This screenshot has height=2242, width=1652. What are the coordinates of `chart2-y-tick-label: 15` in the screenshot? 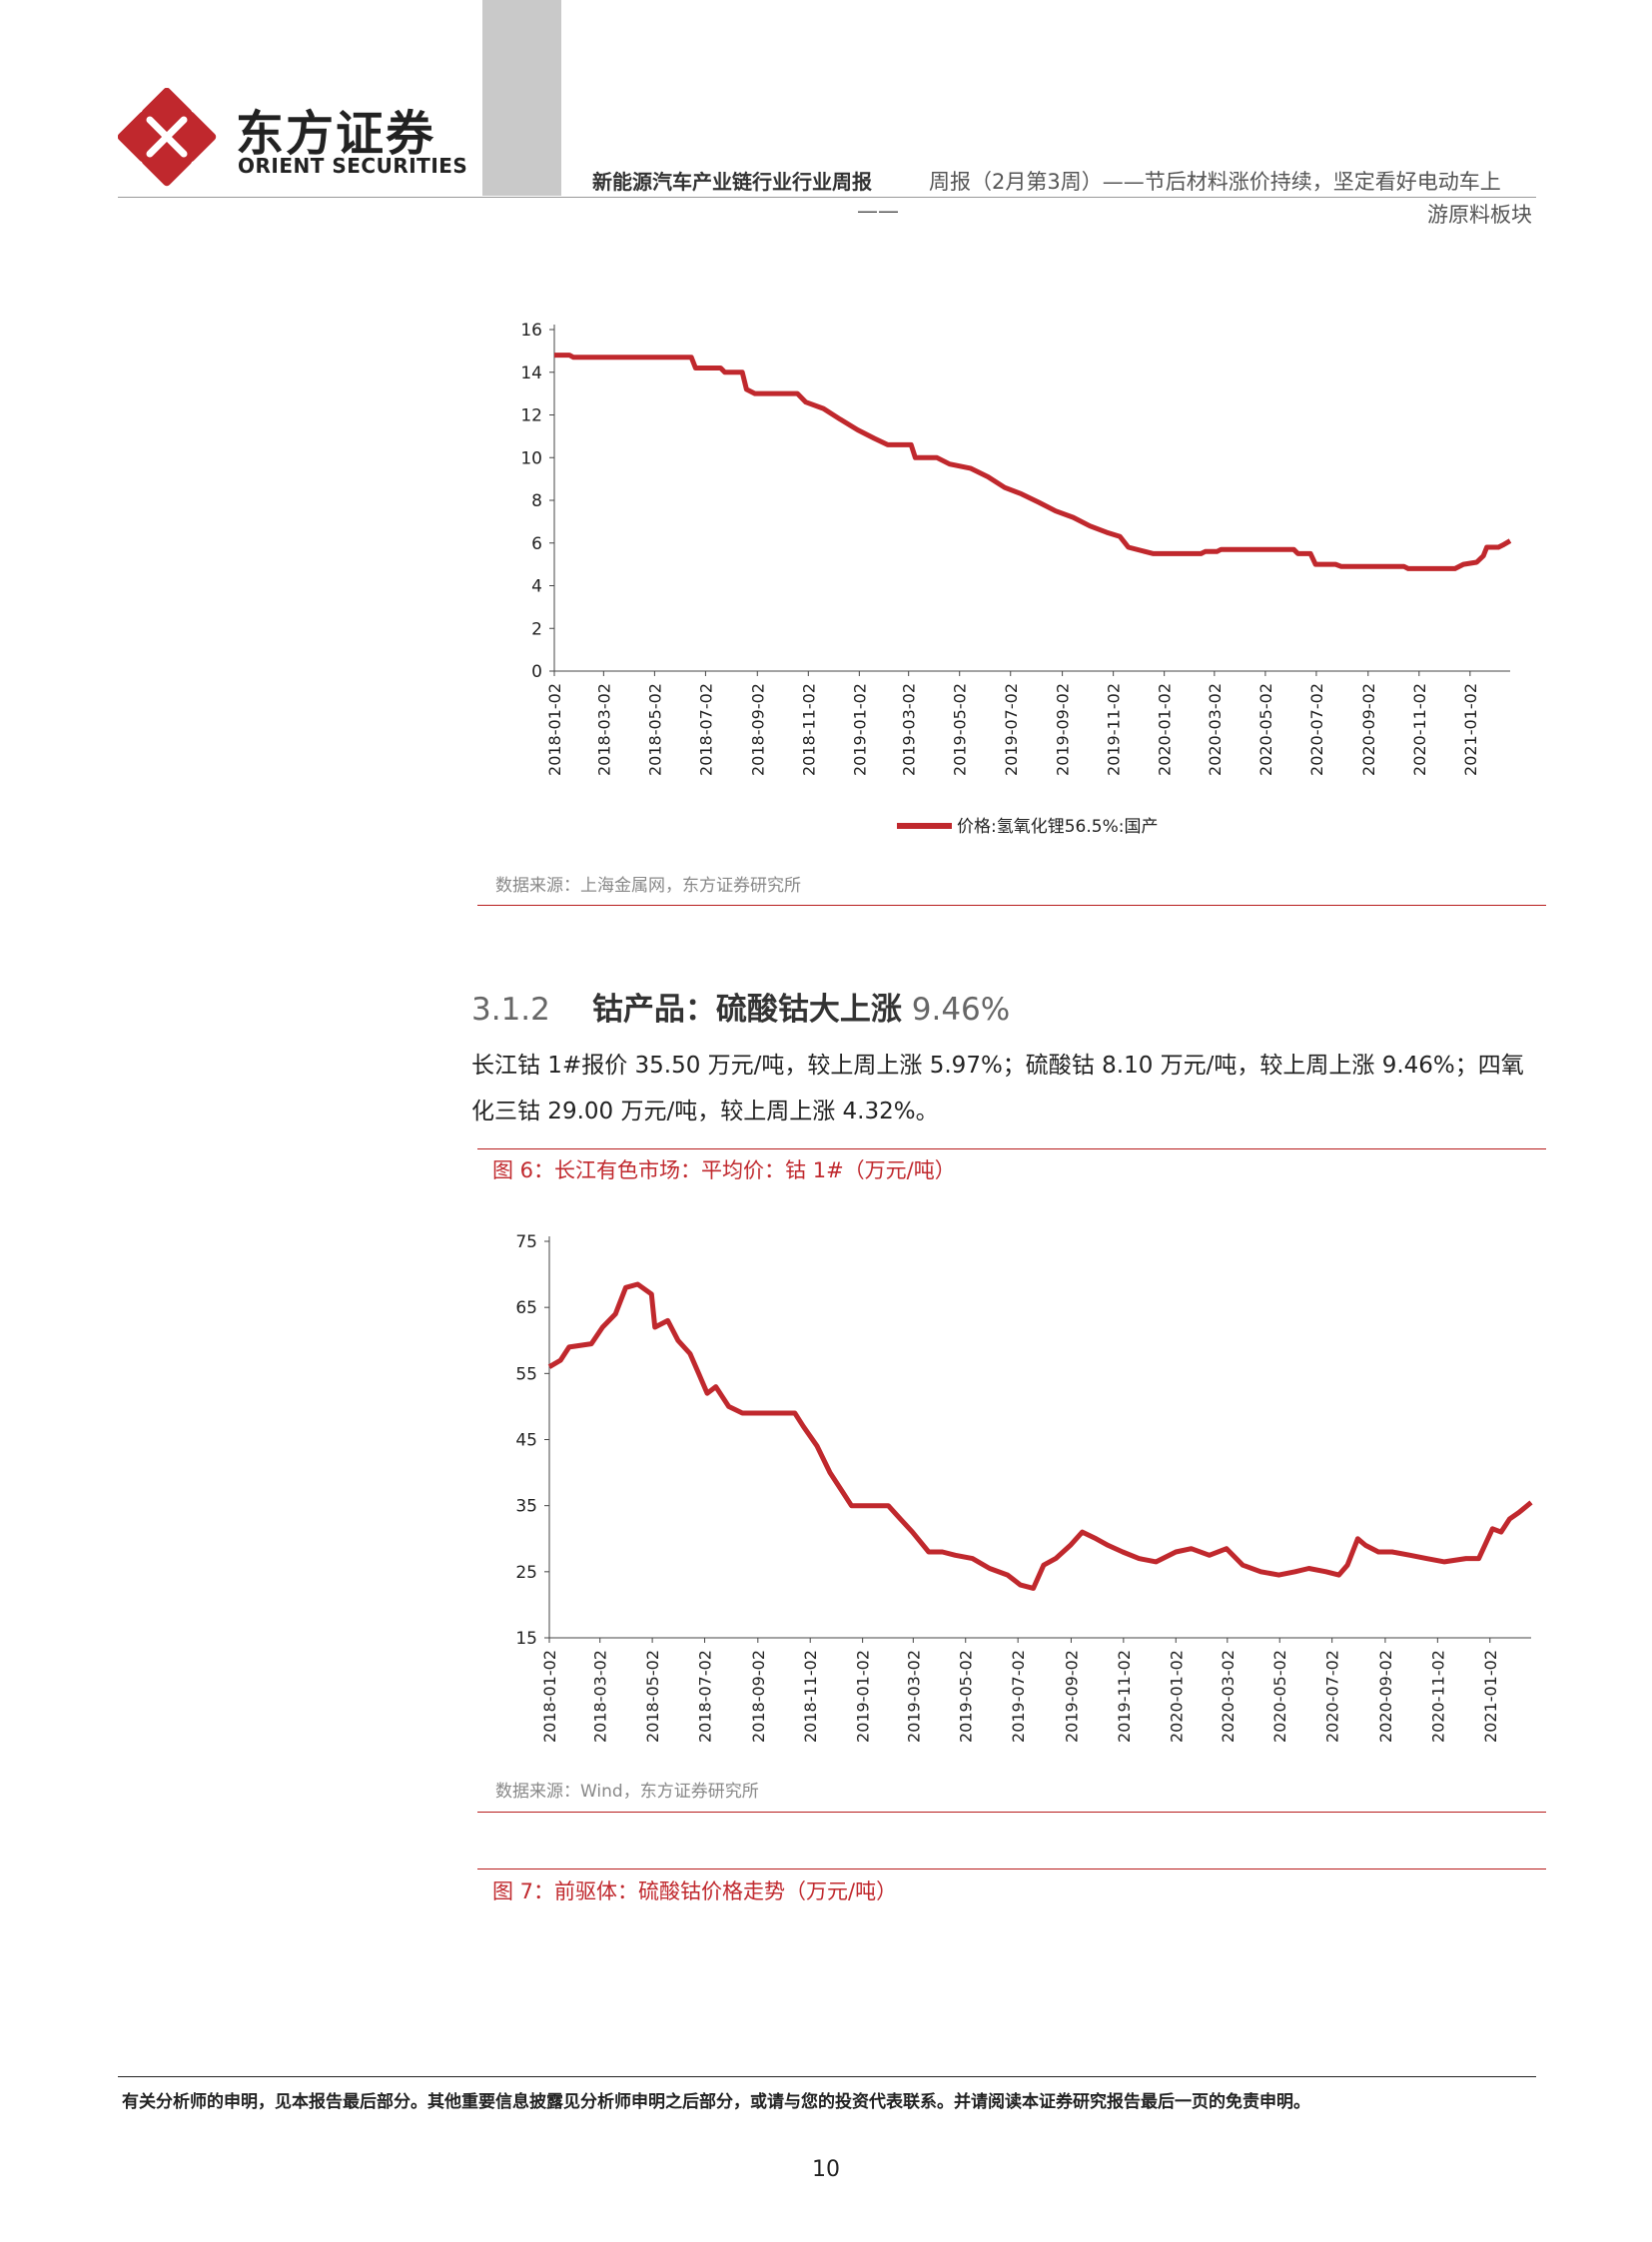 It's located at (526, 1639).